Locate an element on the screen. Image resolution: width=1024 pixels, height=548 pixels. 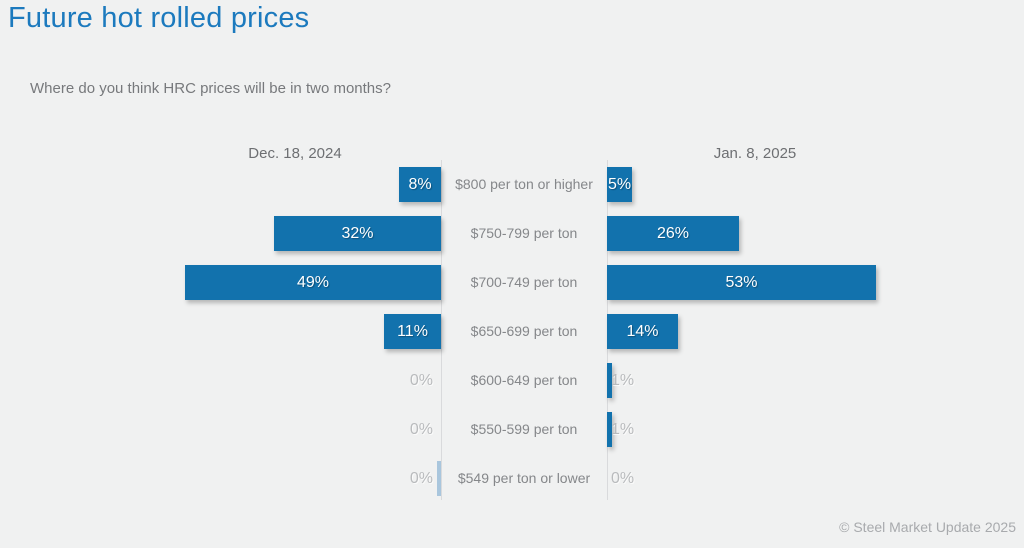
chart-row: 0% $550-599 per ton 1% is located at coordinates (512, 429).